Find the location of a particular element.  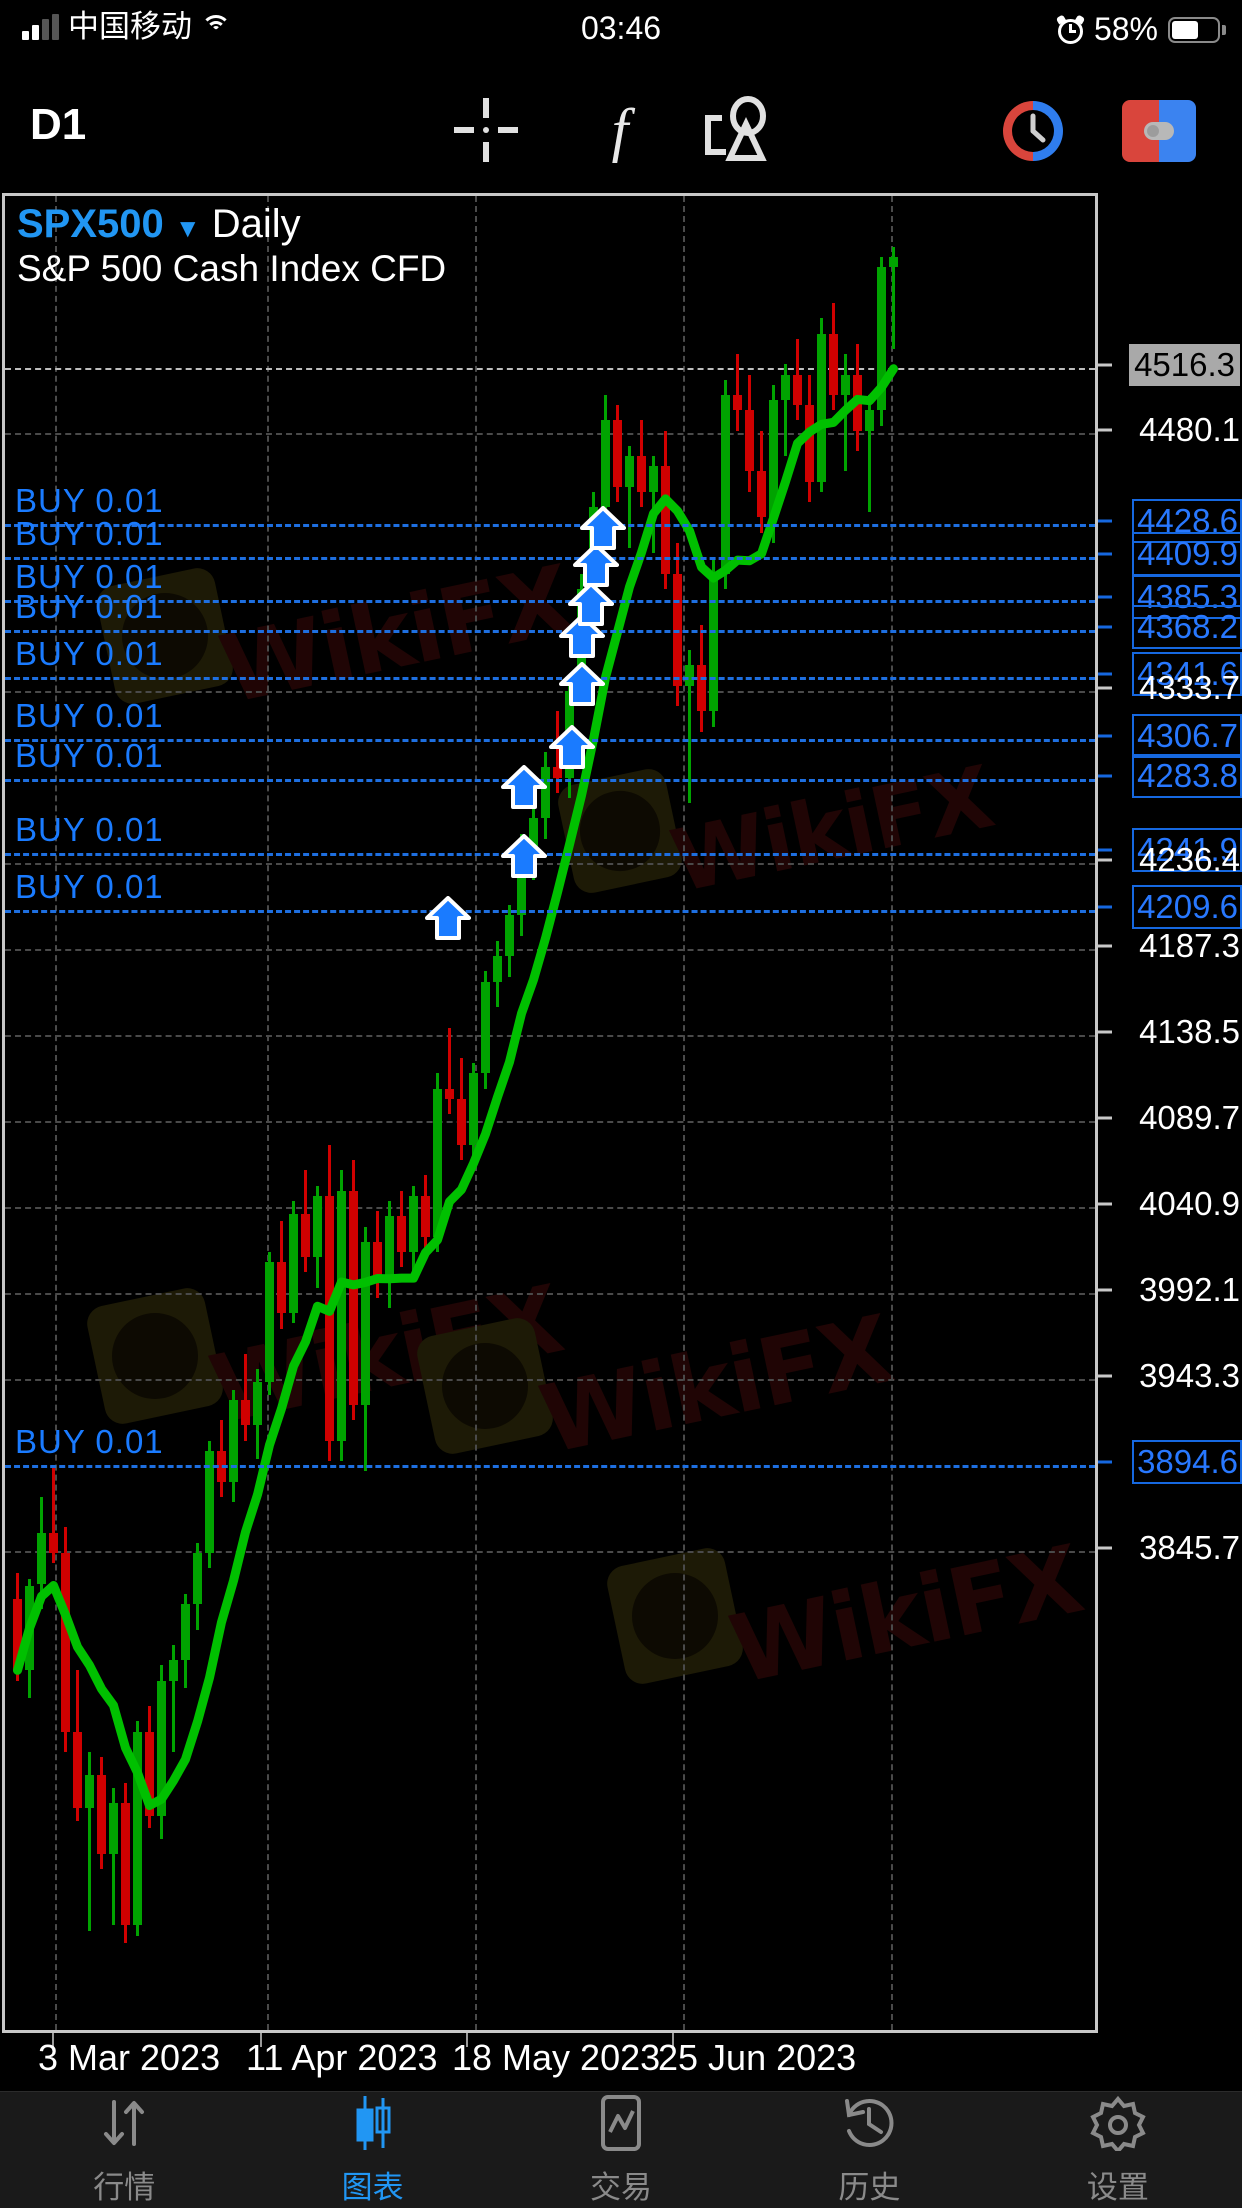

order-price-label: 4306.7 is located at coordinates (1187, 736).